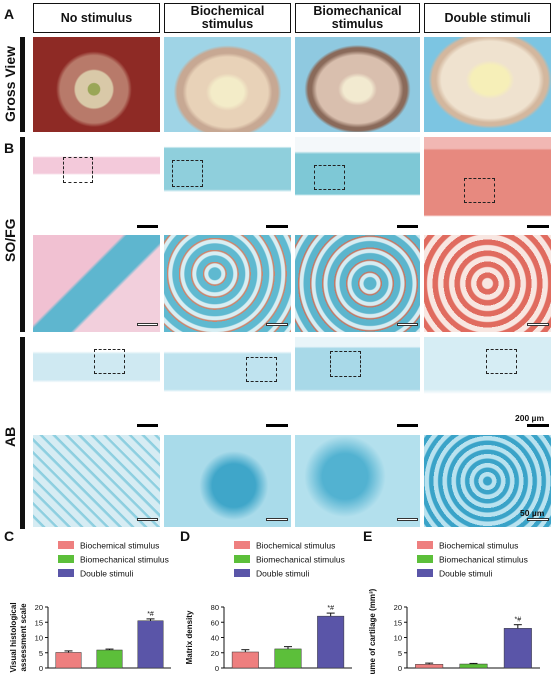 The height and width of the screenshot is (677, 554). What do you see at coordinates (357, 184) in the screenshot?
I see `sofg-low-biomechanical` at bounding box center [357, 184].